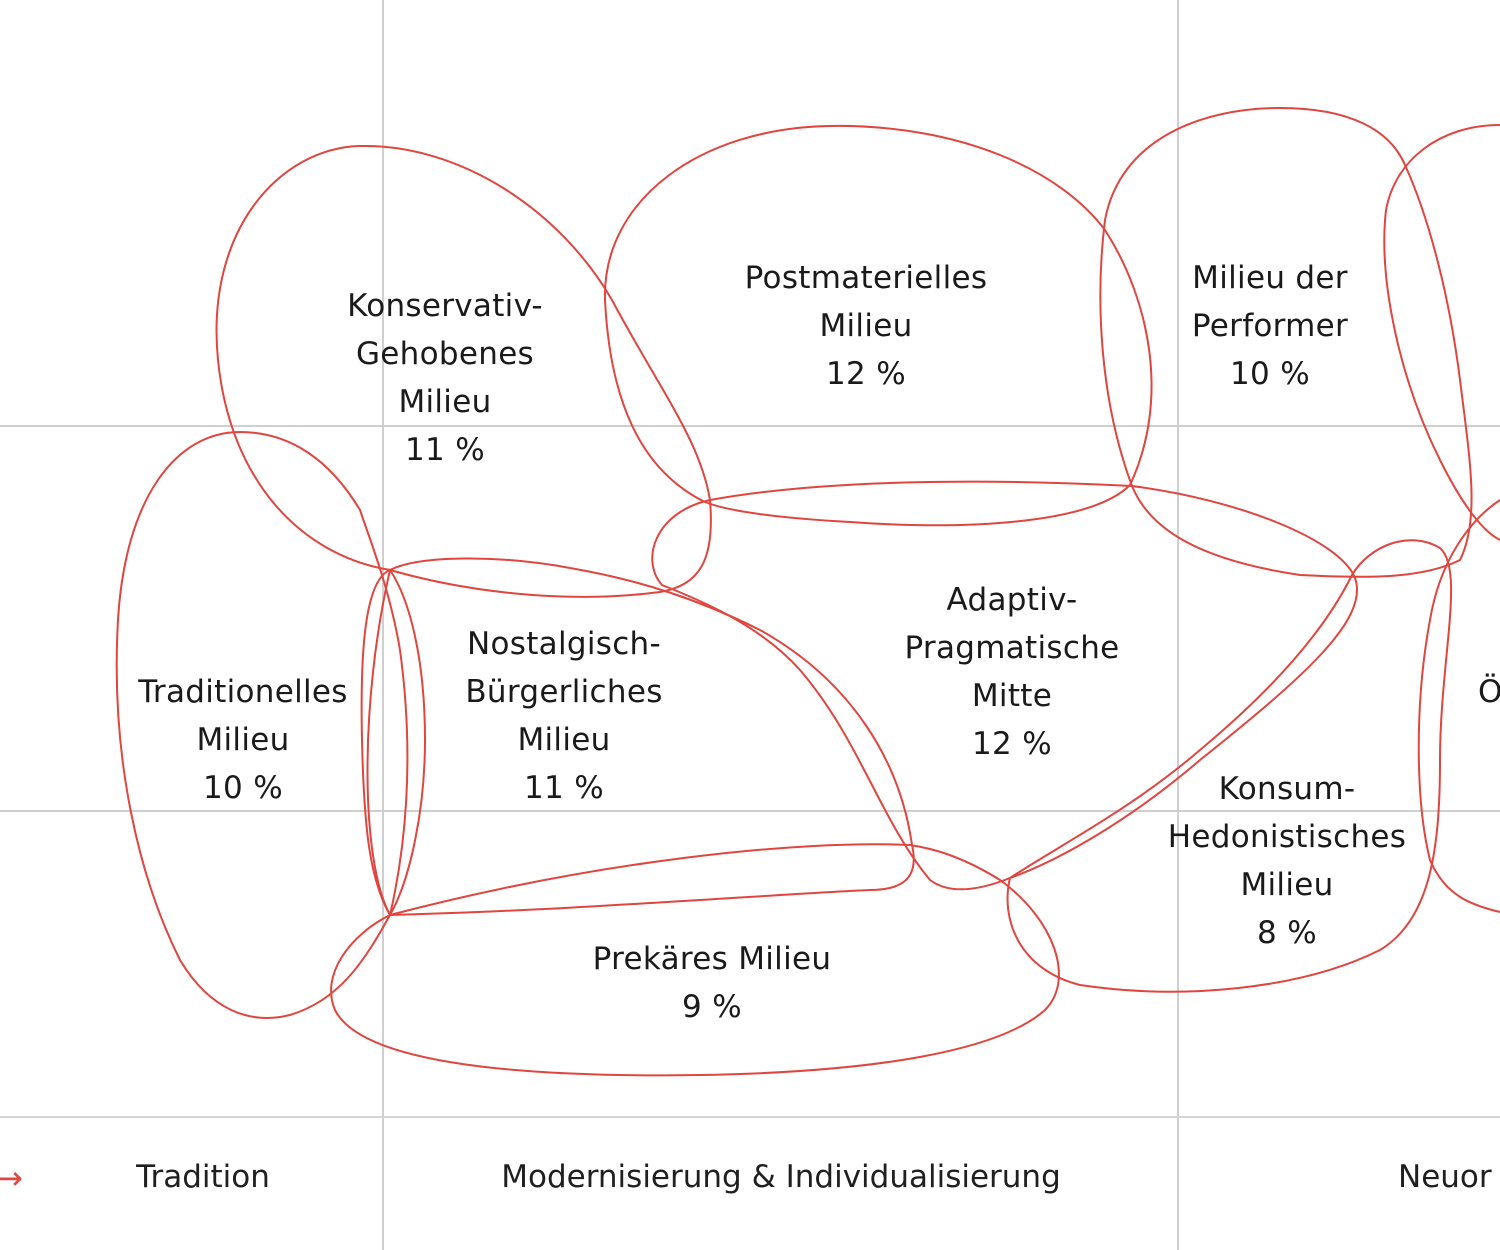  Describe the element at coordinates (445, 306) in the screenshot. I see `label-line: Konservativ-` at that location.